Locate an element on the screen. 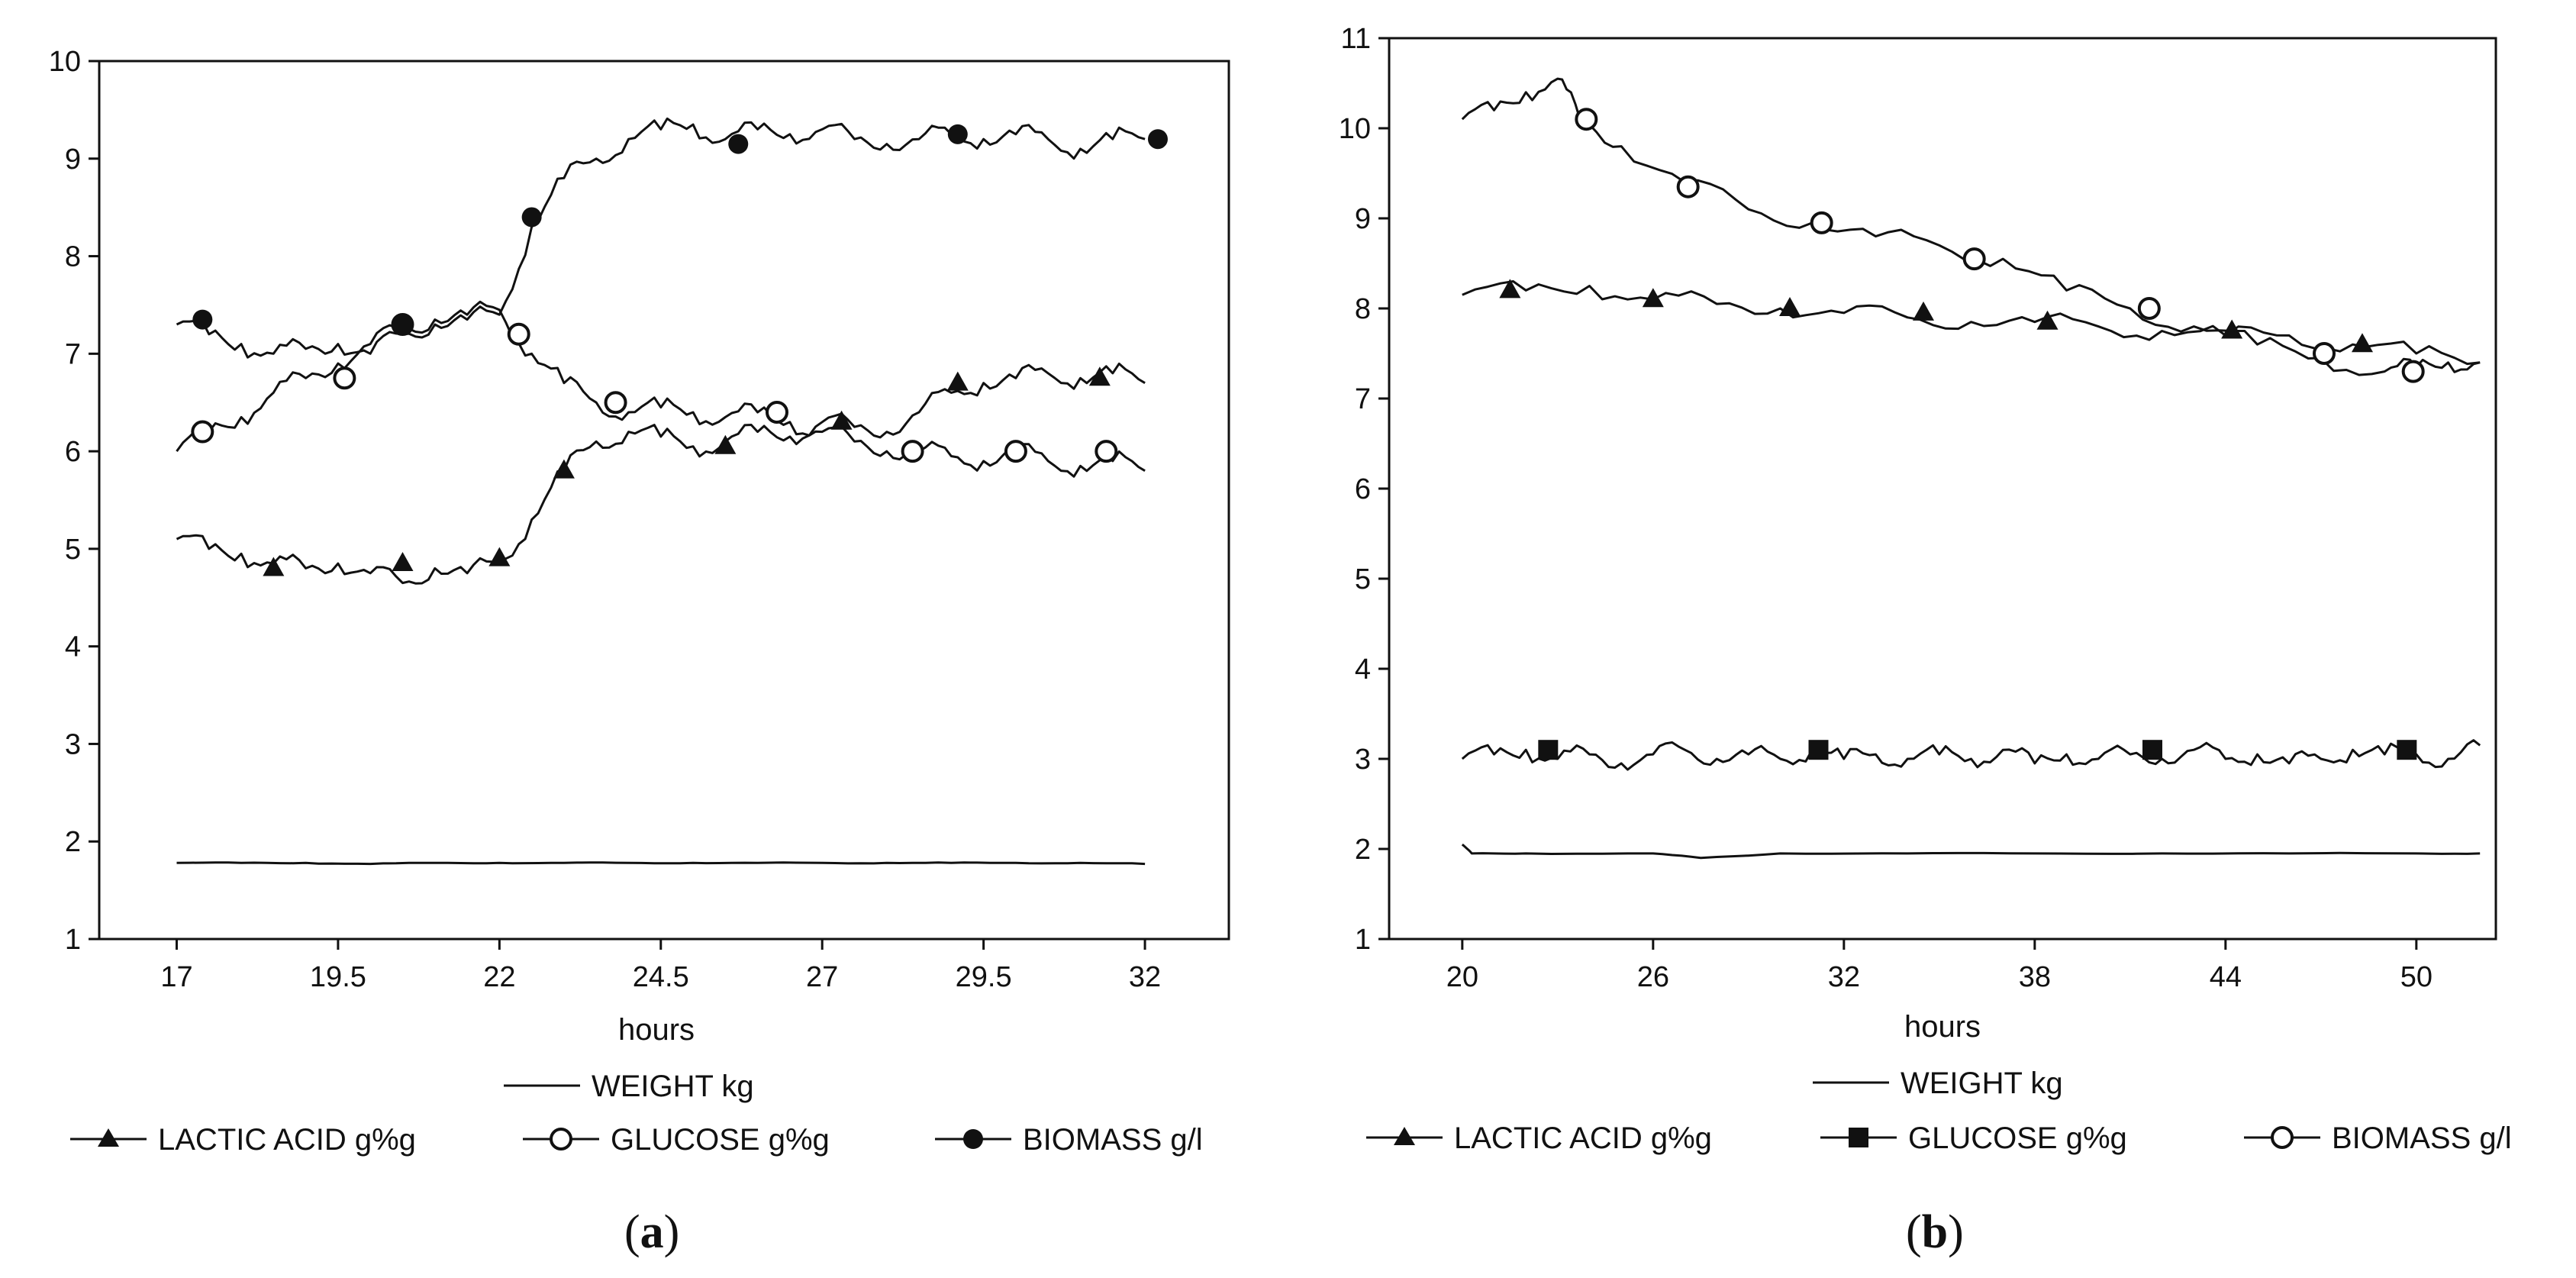  legend-marker-lactic-b is located at coordinates (1404, 1136).